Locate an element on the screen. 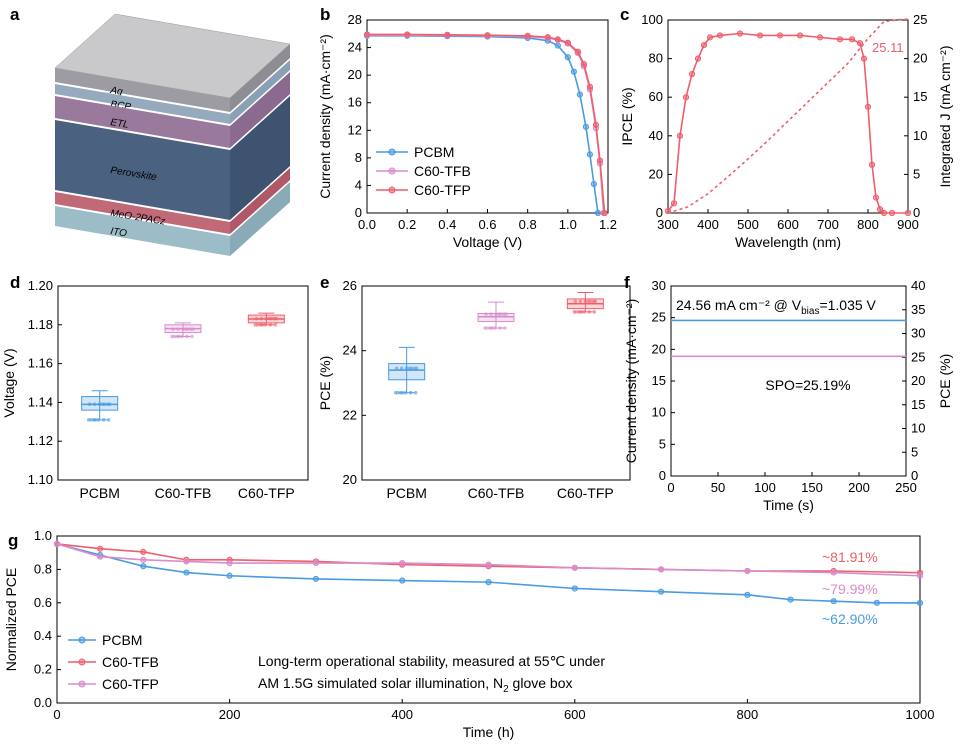 The image size is (960, 747). y-tick-label: 40 is located at coordinates (656, 135).